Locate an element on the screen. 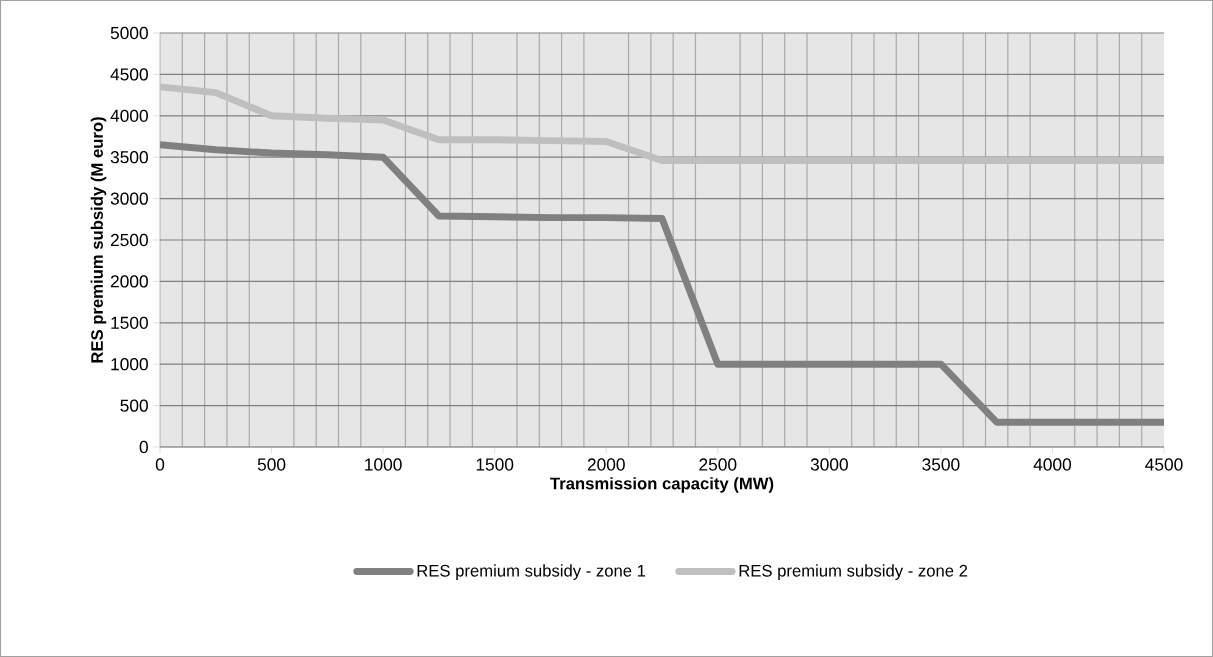 The height and width of the screenshot is (657, 1213). legend-label: RES premium subsidy - zone 2 is located at coordinates (853, 572).